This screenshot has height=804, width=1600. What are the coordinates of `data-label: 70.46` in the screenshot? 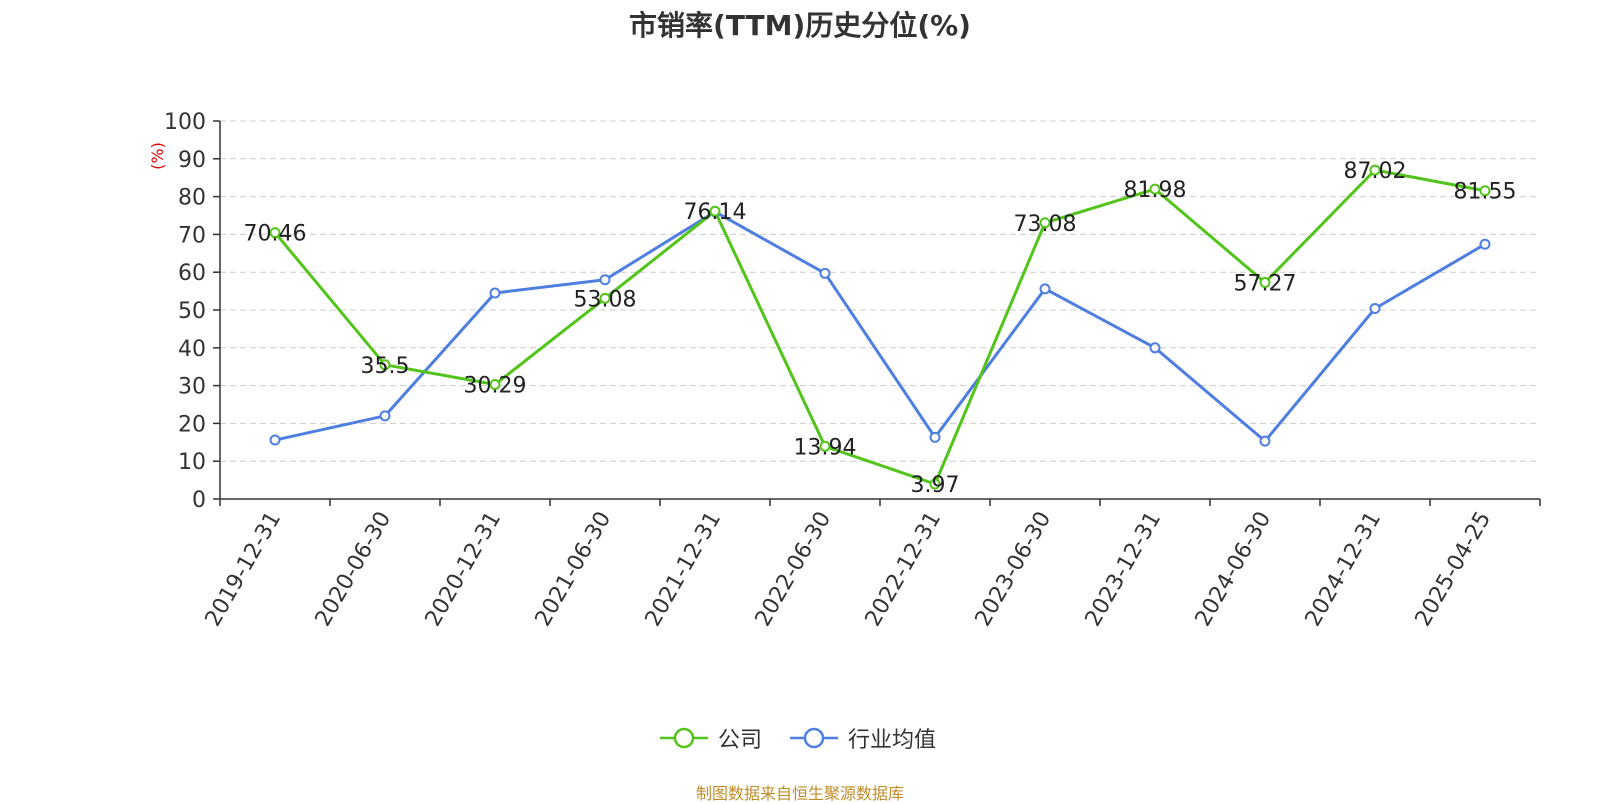 It's located at (275, 234).